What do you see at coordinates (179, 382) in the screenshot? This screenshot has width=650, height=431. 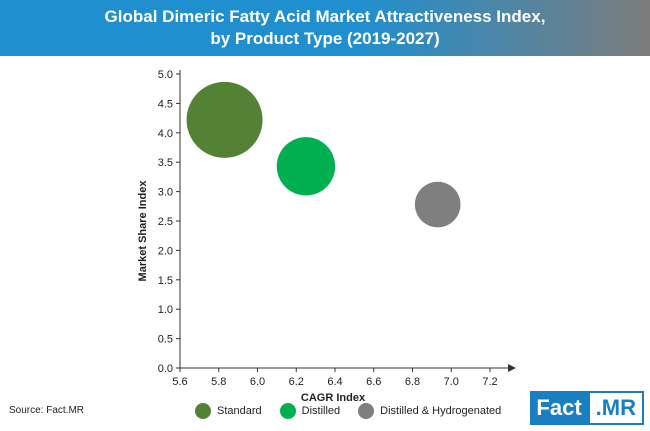 I see `x-tick-label: 5.6` at bounding box center [179, 382].